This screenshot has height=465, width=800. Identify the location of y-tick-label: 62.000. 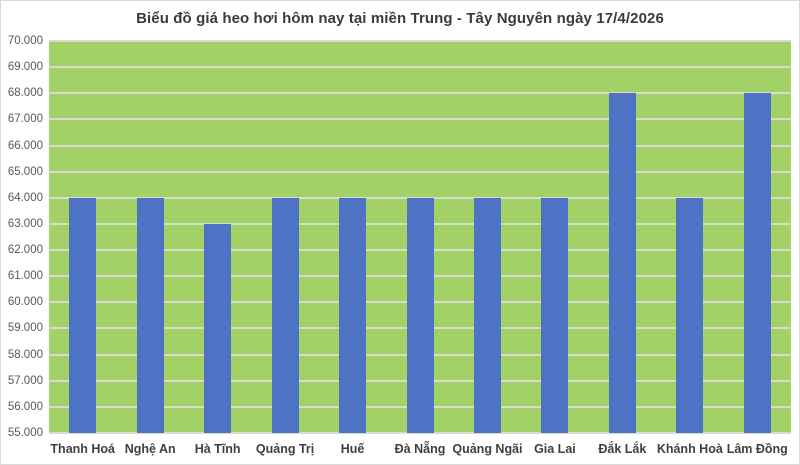
(25, 250).